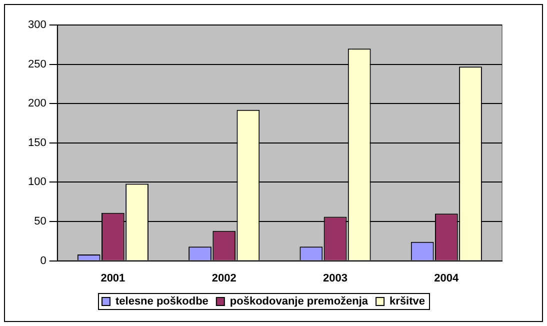 The width and height of the screenshot is (547, 326). Describe the element at coordinates (224, 278) in the screenshot. I see `x-tick-label: 2002` at that location.